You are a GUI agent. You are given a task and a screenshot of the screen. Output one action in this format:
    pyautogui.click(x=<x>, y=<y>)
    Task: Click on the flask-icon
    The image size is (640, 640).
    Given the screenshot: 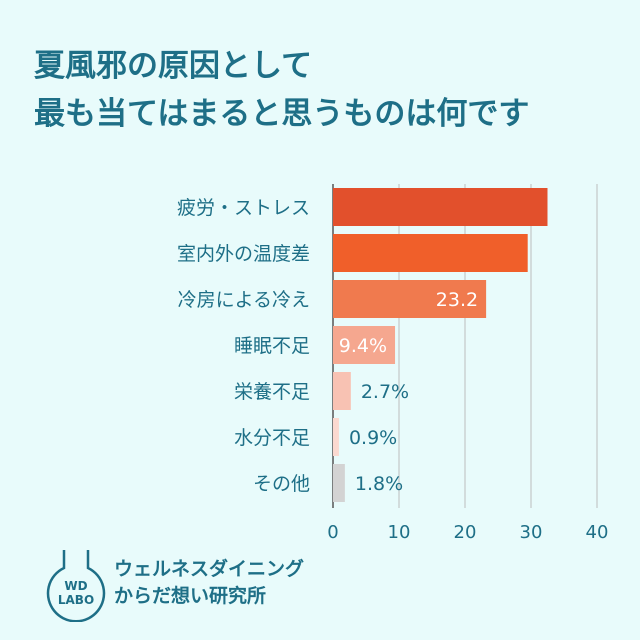 What is the action you would take?
    pyautogui.click(x=76, y=586)
    